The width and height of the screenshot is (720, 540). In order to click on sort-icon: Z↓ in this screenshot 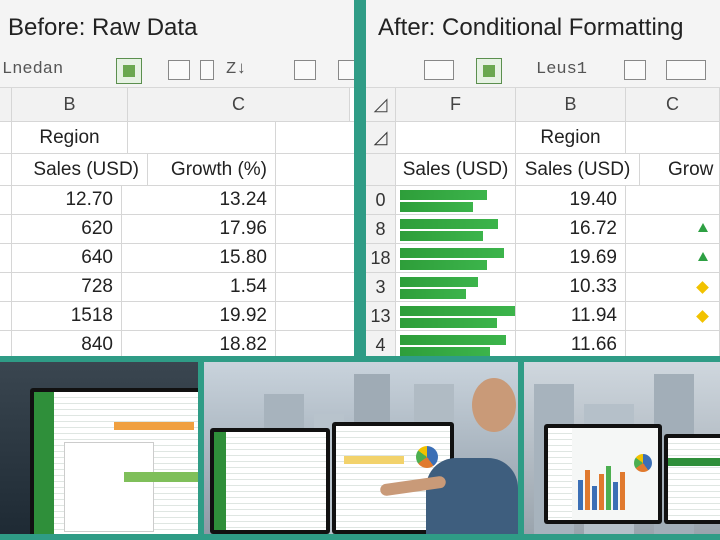, I will do `click(236, 69)`.